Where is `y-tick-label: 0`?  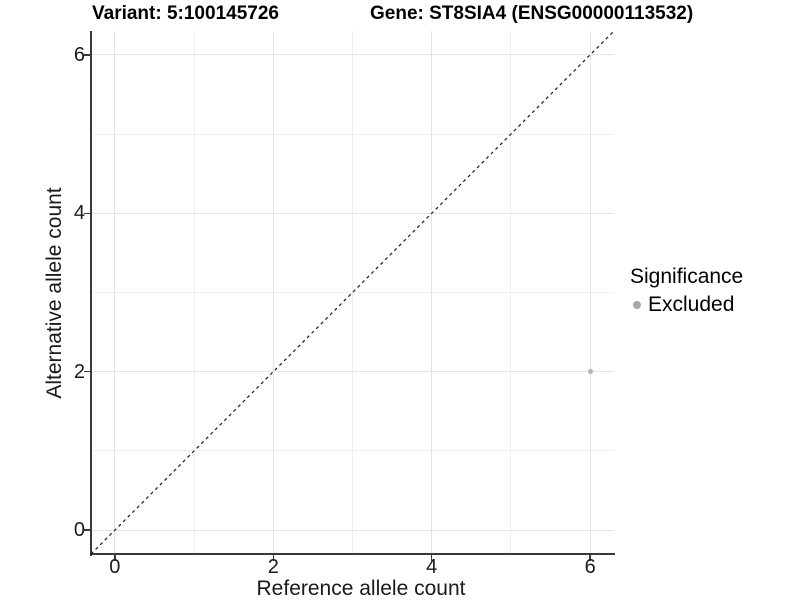 y-tick-label: 0 is located at coordinates (79, 530).